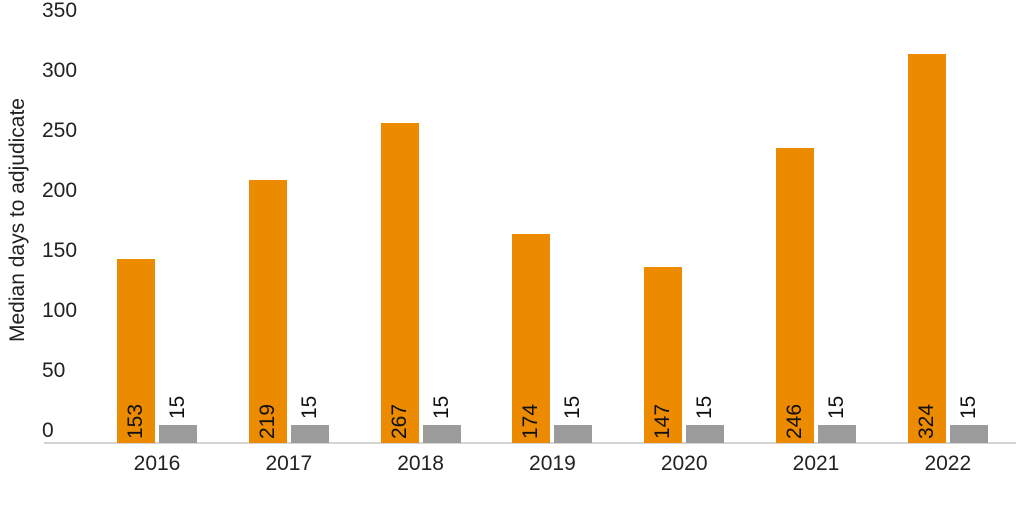 The width and height of the screenshot is (1024, 512). Describe the element at coordinates (552, 463) in the screenshot. I see `x-tick-label: 2019` at that location.